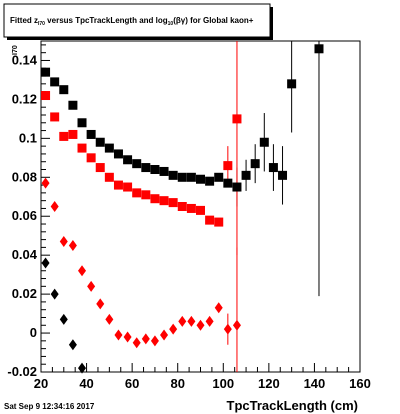 This screenshot has height=414, width=400. What do you see at coordinates (24, 98) in the screenshot?
I see `y-tick-label: 0.12` at bounding box center [24, 98].